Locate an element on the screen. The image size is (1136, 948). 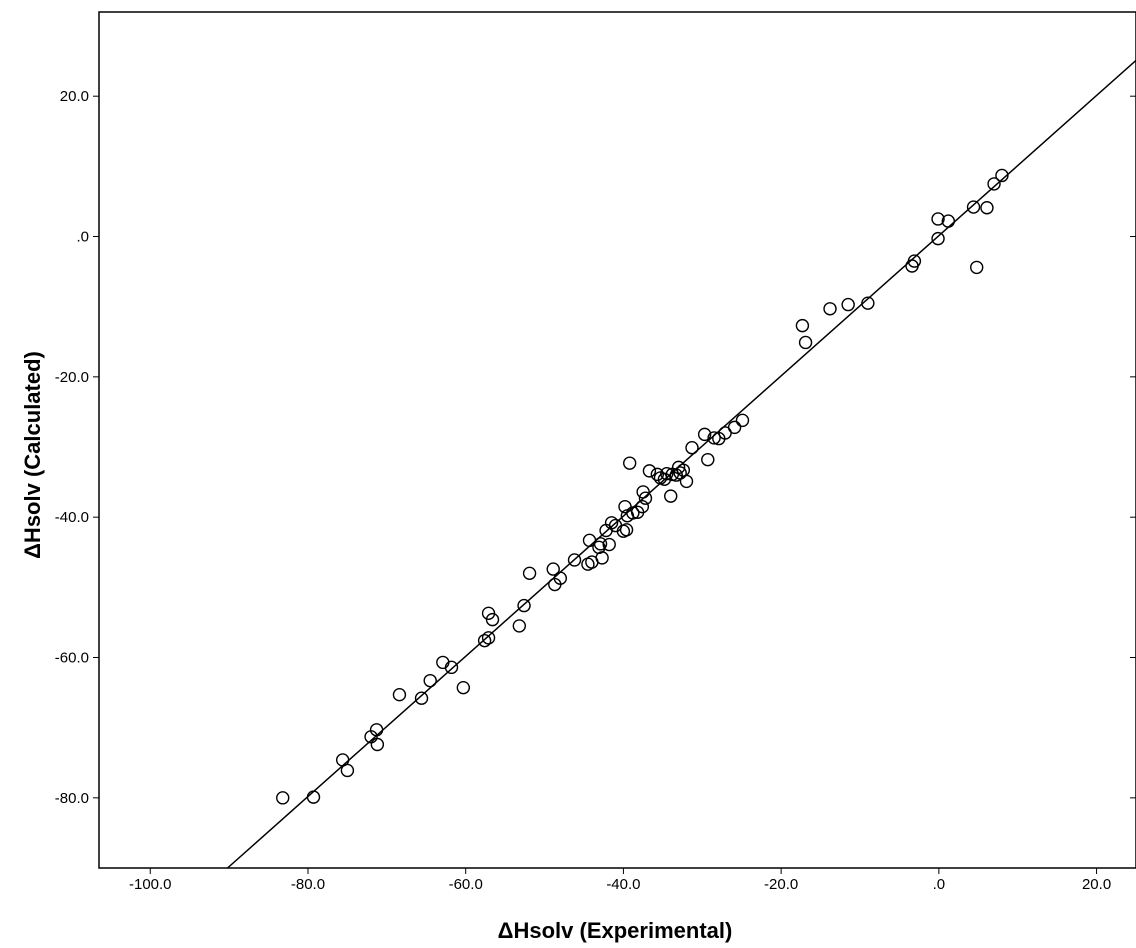
x-tick-label: -80.0 is located at coordinates (308, 884).